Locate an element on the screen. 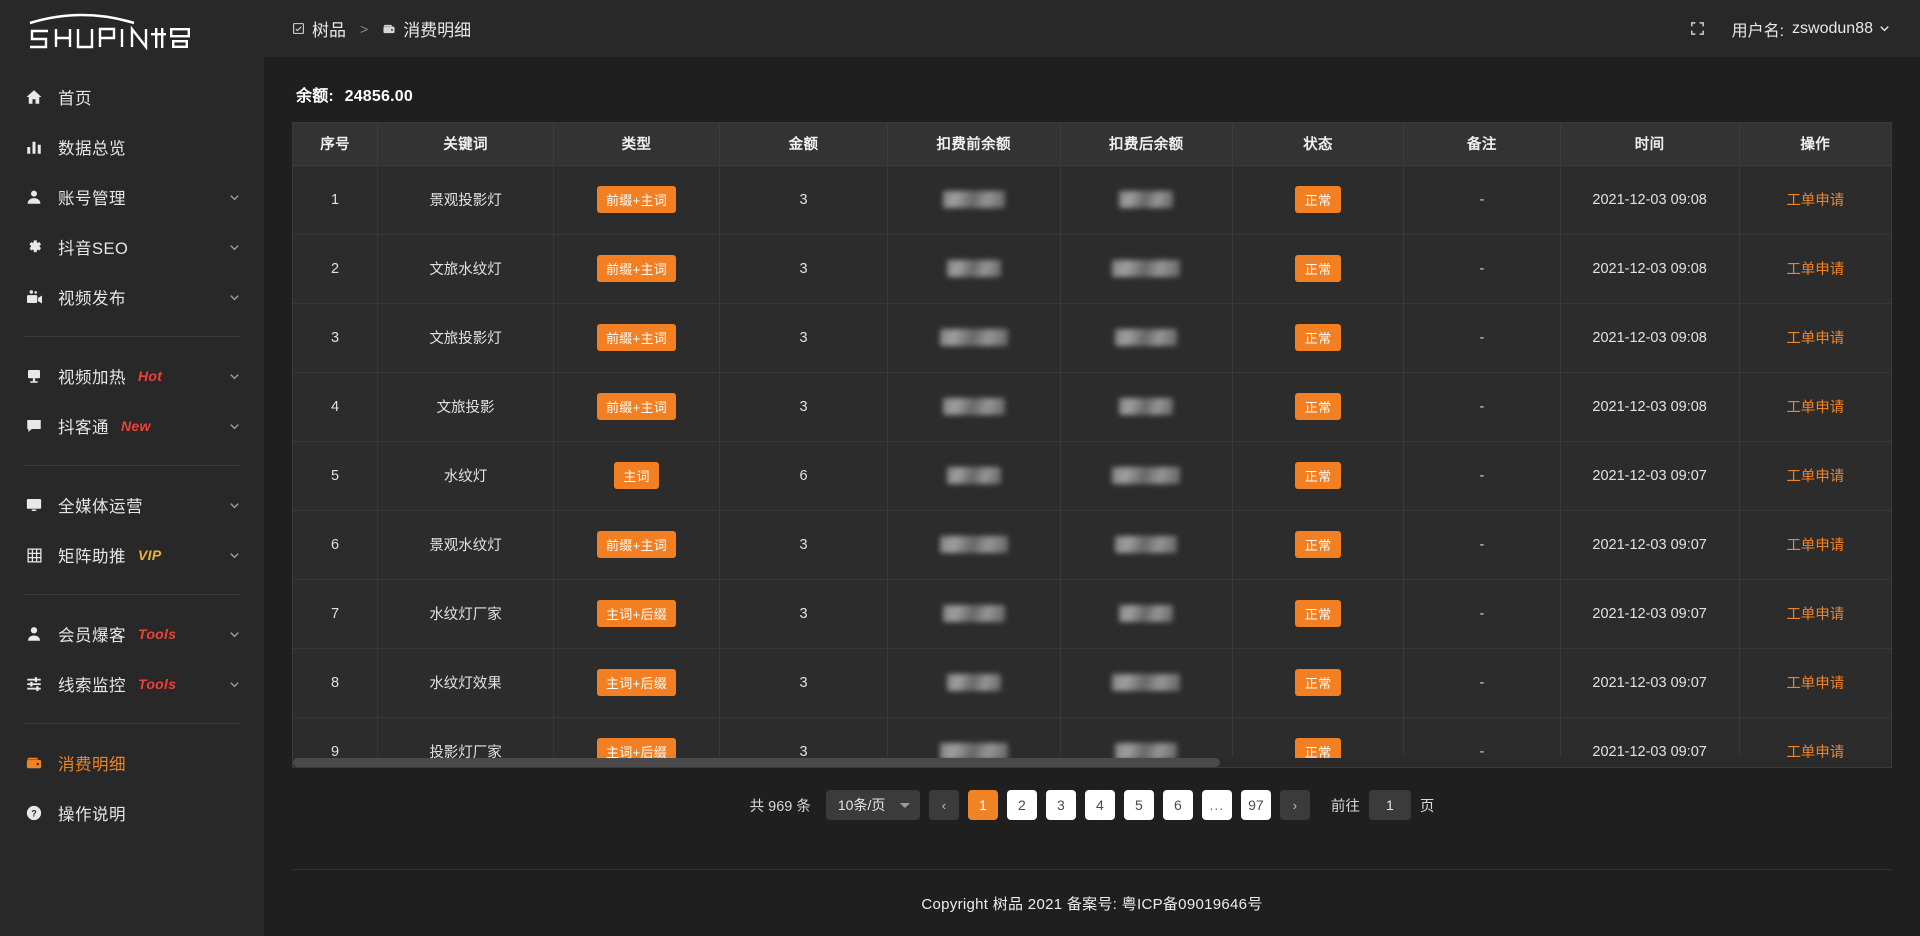  sidebar-item-video-heat: 视频加热 Hot is located at coordinates (132, 376).